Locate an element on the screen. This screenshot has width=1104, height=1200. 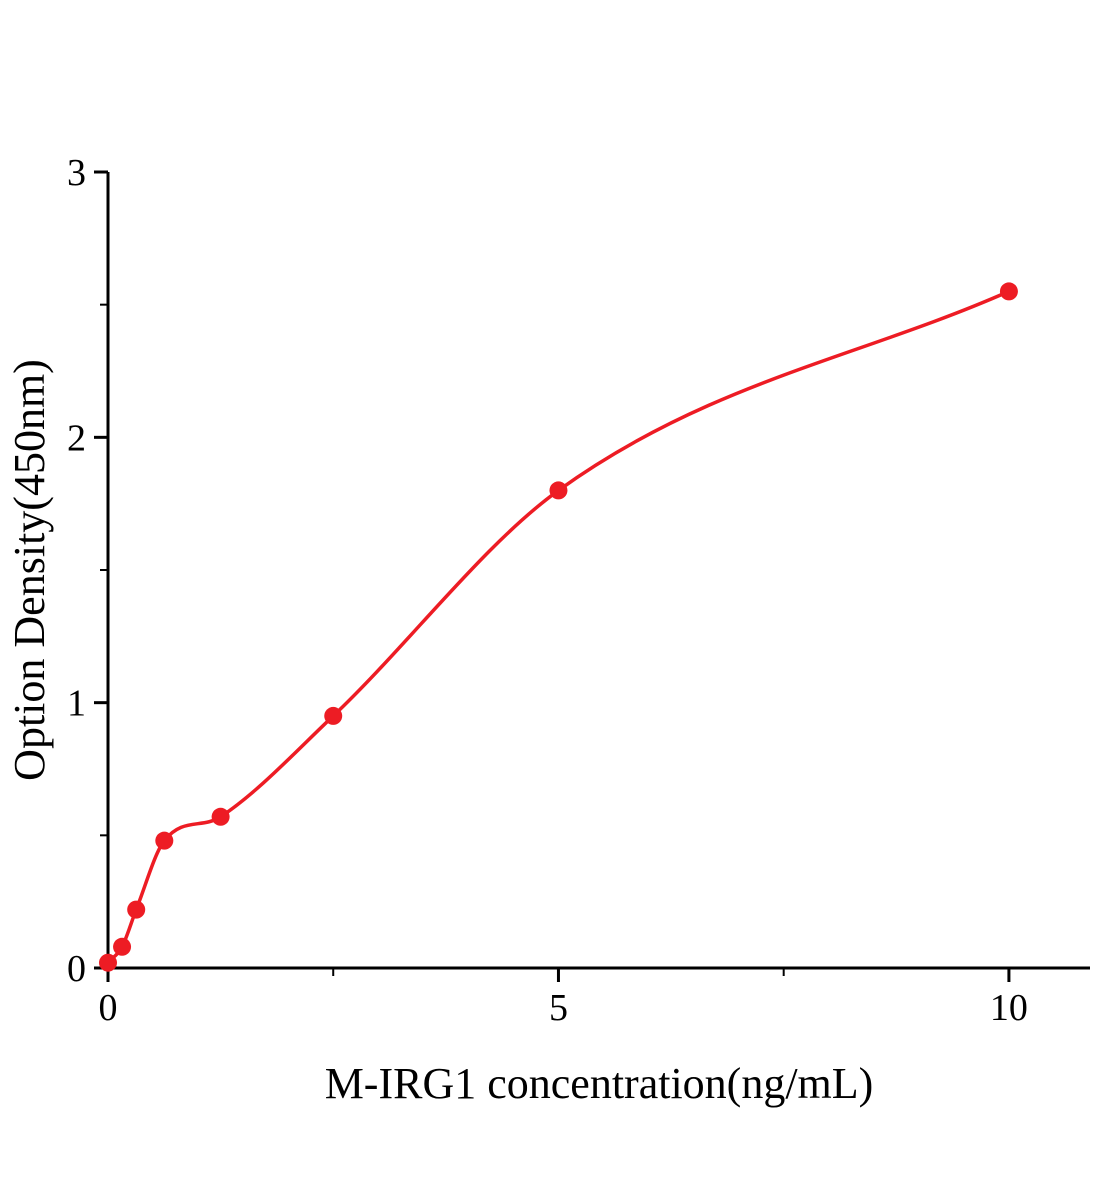
x-tick-label: 0 is located at coordinates (108, 1008).